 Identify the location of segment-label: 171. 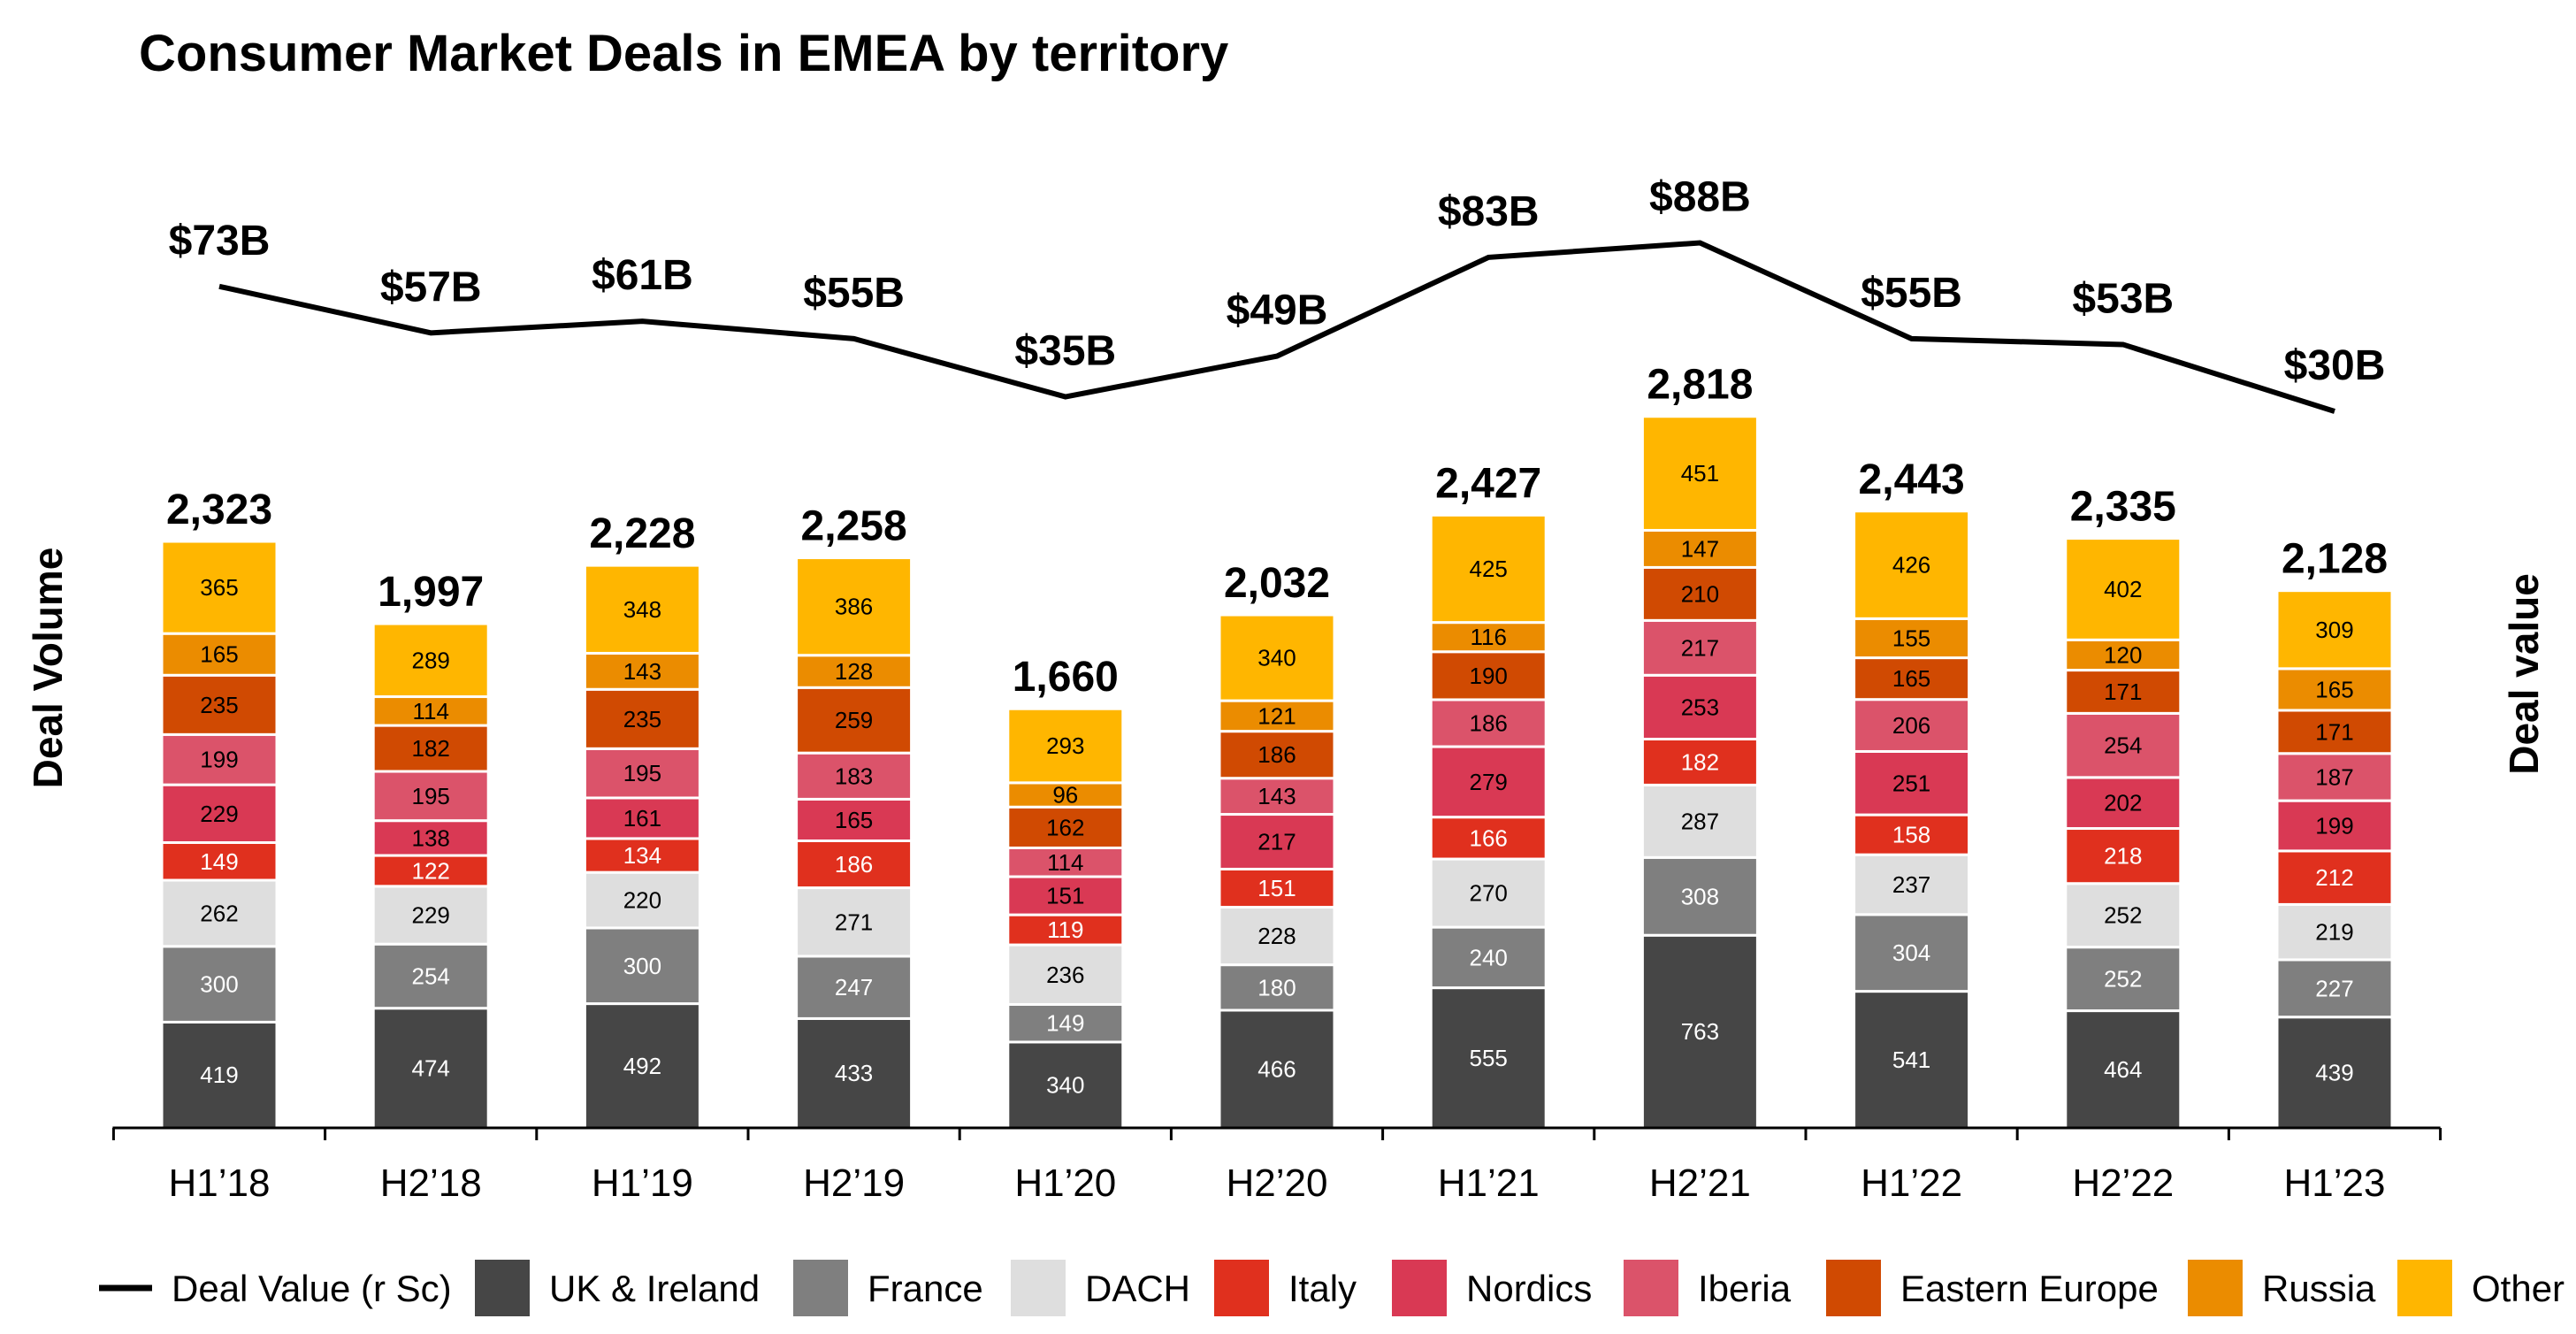
(2123, 691).